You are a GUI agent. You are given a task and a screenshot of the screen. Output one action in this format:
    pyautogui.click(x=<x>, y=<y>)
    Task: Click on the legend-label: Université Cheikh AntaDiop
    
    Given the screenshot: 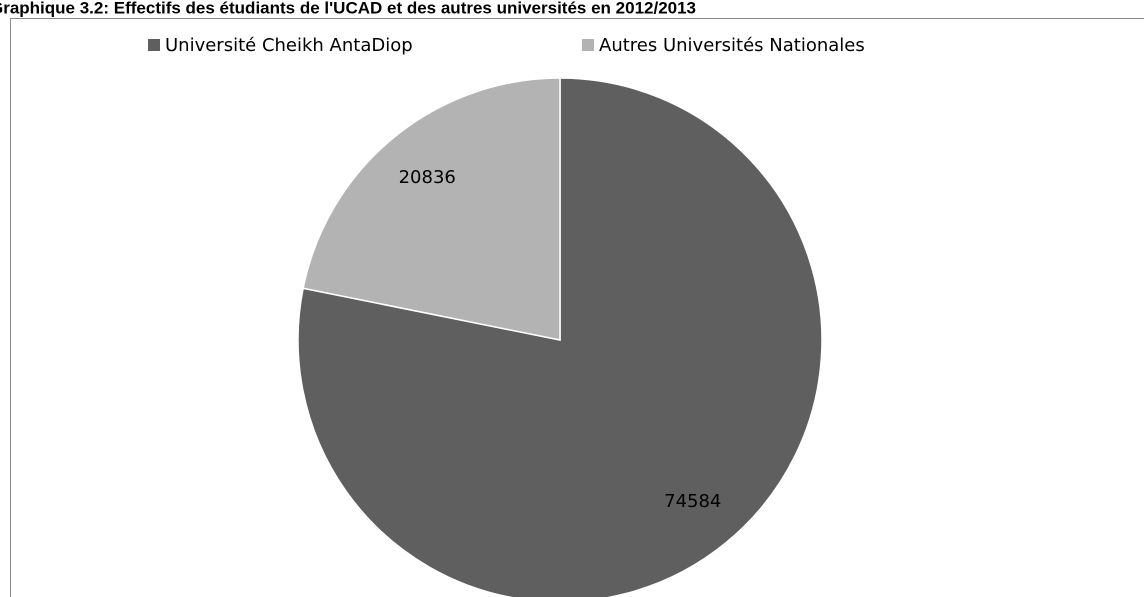 What is the action you would take?
    pyautogui.click(x=289, y=45)
    